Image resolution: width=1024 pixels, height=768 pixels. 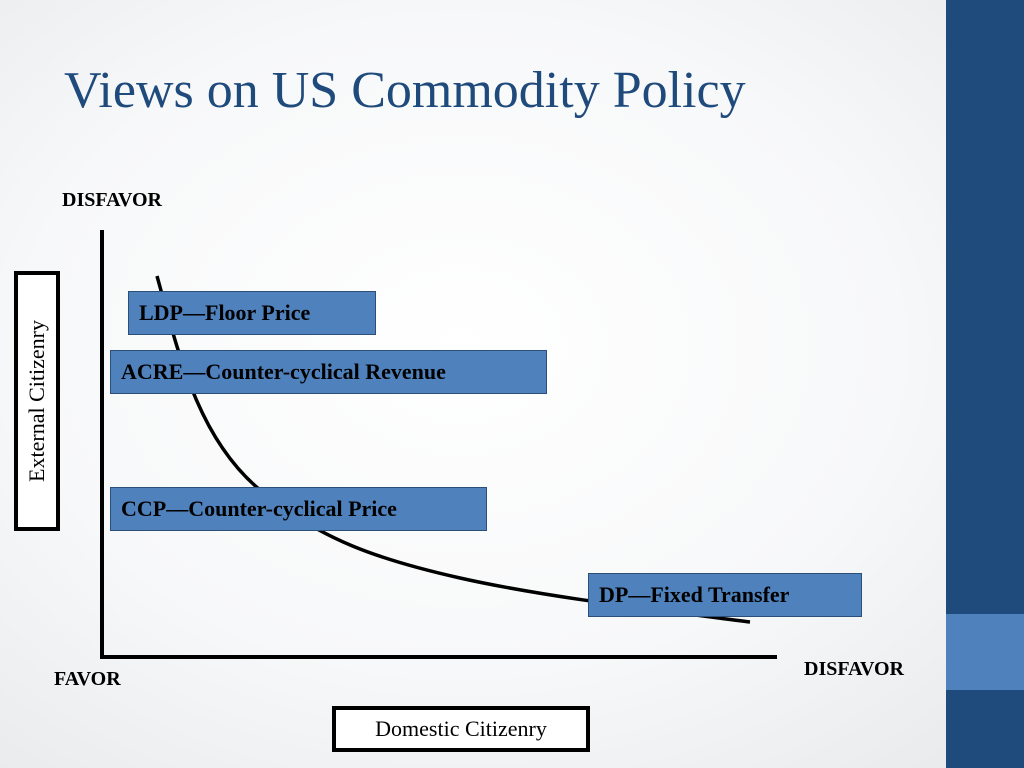 I want to click on slide-title: Views on US Commodity Policy, so click(x=405, y=90).